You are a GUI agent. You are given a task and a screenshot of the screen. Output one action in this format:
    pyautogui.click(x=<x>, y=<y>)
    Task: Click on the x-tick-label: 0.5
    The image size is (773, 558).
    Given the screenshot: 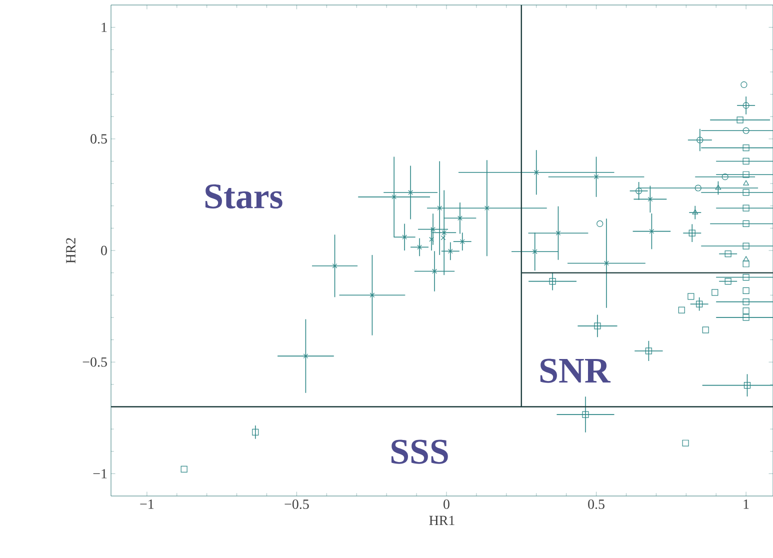 What is the action you would take?
    pyautogui.click(x=596, y=504)
    